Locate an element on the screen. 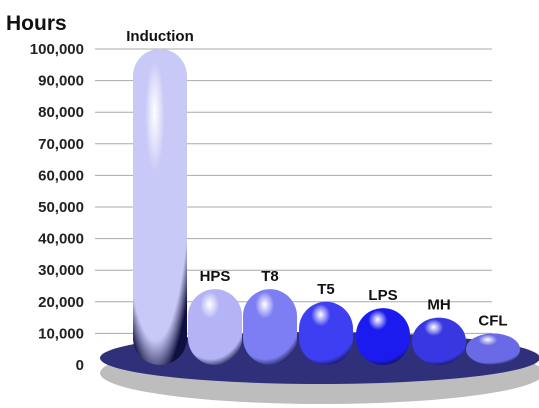 Image resolution: width=539 pixels, height=408 pixels. y-tick-label: 70,000 is located at coordinates (61, 144).